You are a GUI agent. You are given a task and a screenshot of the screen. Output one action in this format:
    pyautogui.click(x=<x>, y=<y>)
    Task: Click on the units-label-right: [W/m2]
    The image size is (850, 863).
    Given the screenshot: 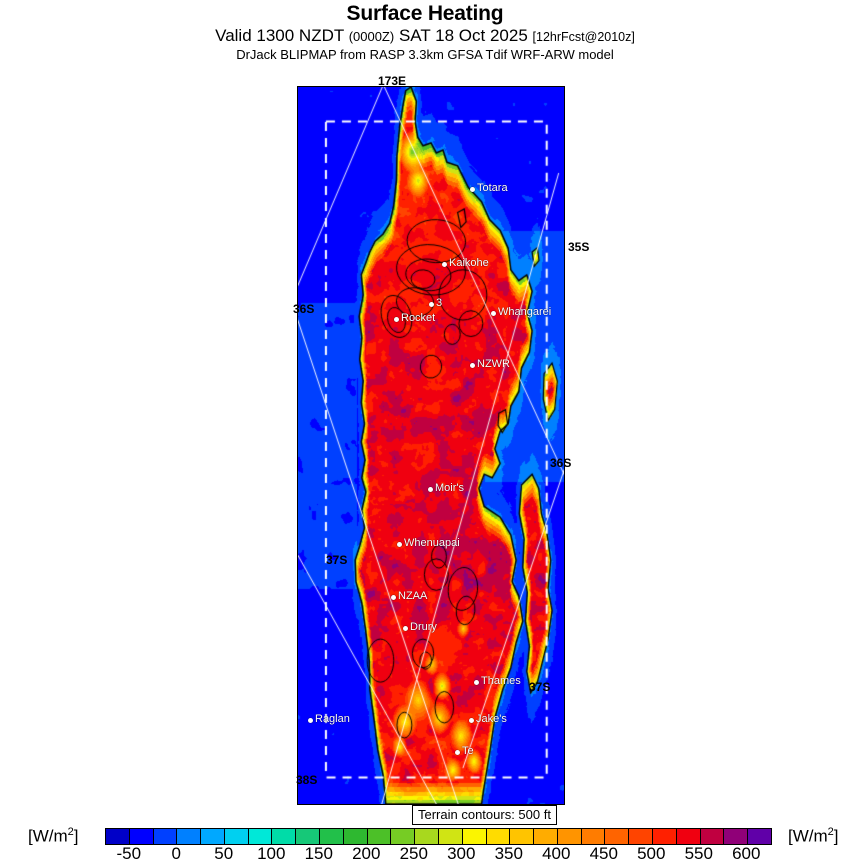 What is the action you would take?
    pyautogui.click(x=813, y=836)
    